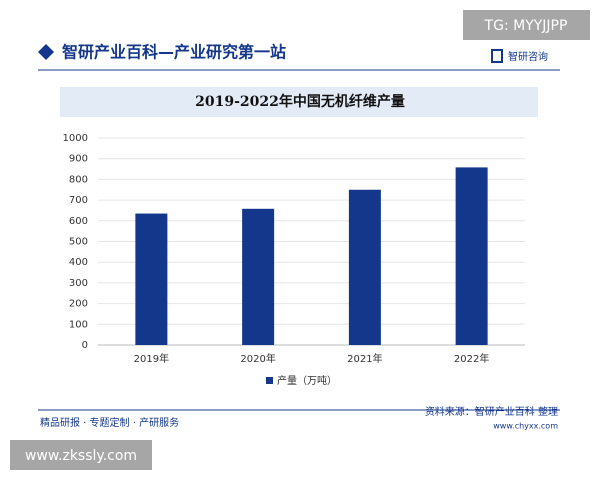  Describe the element at coordinates (528, 56) in the screenshot. I see `logo: 智研咨询` at that location.